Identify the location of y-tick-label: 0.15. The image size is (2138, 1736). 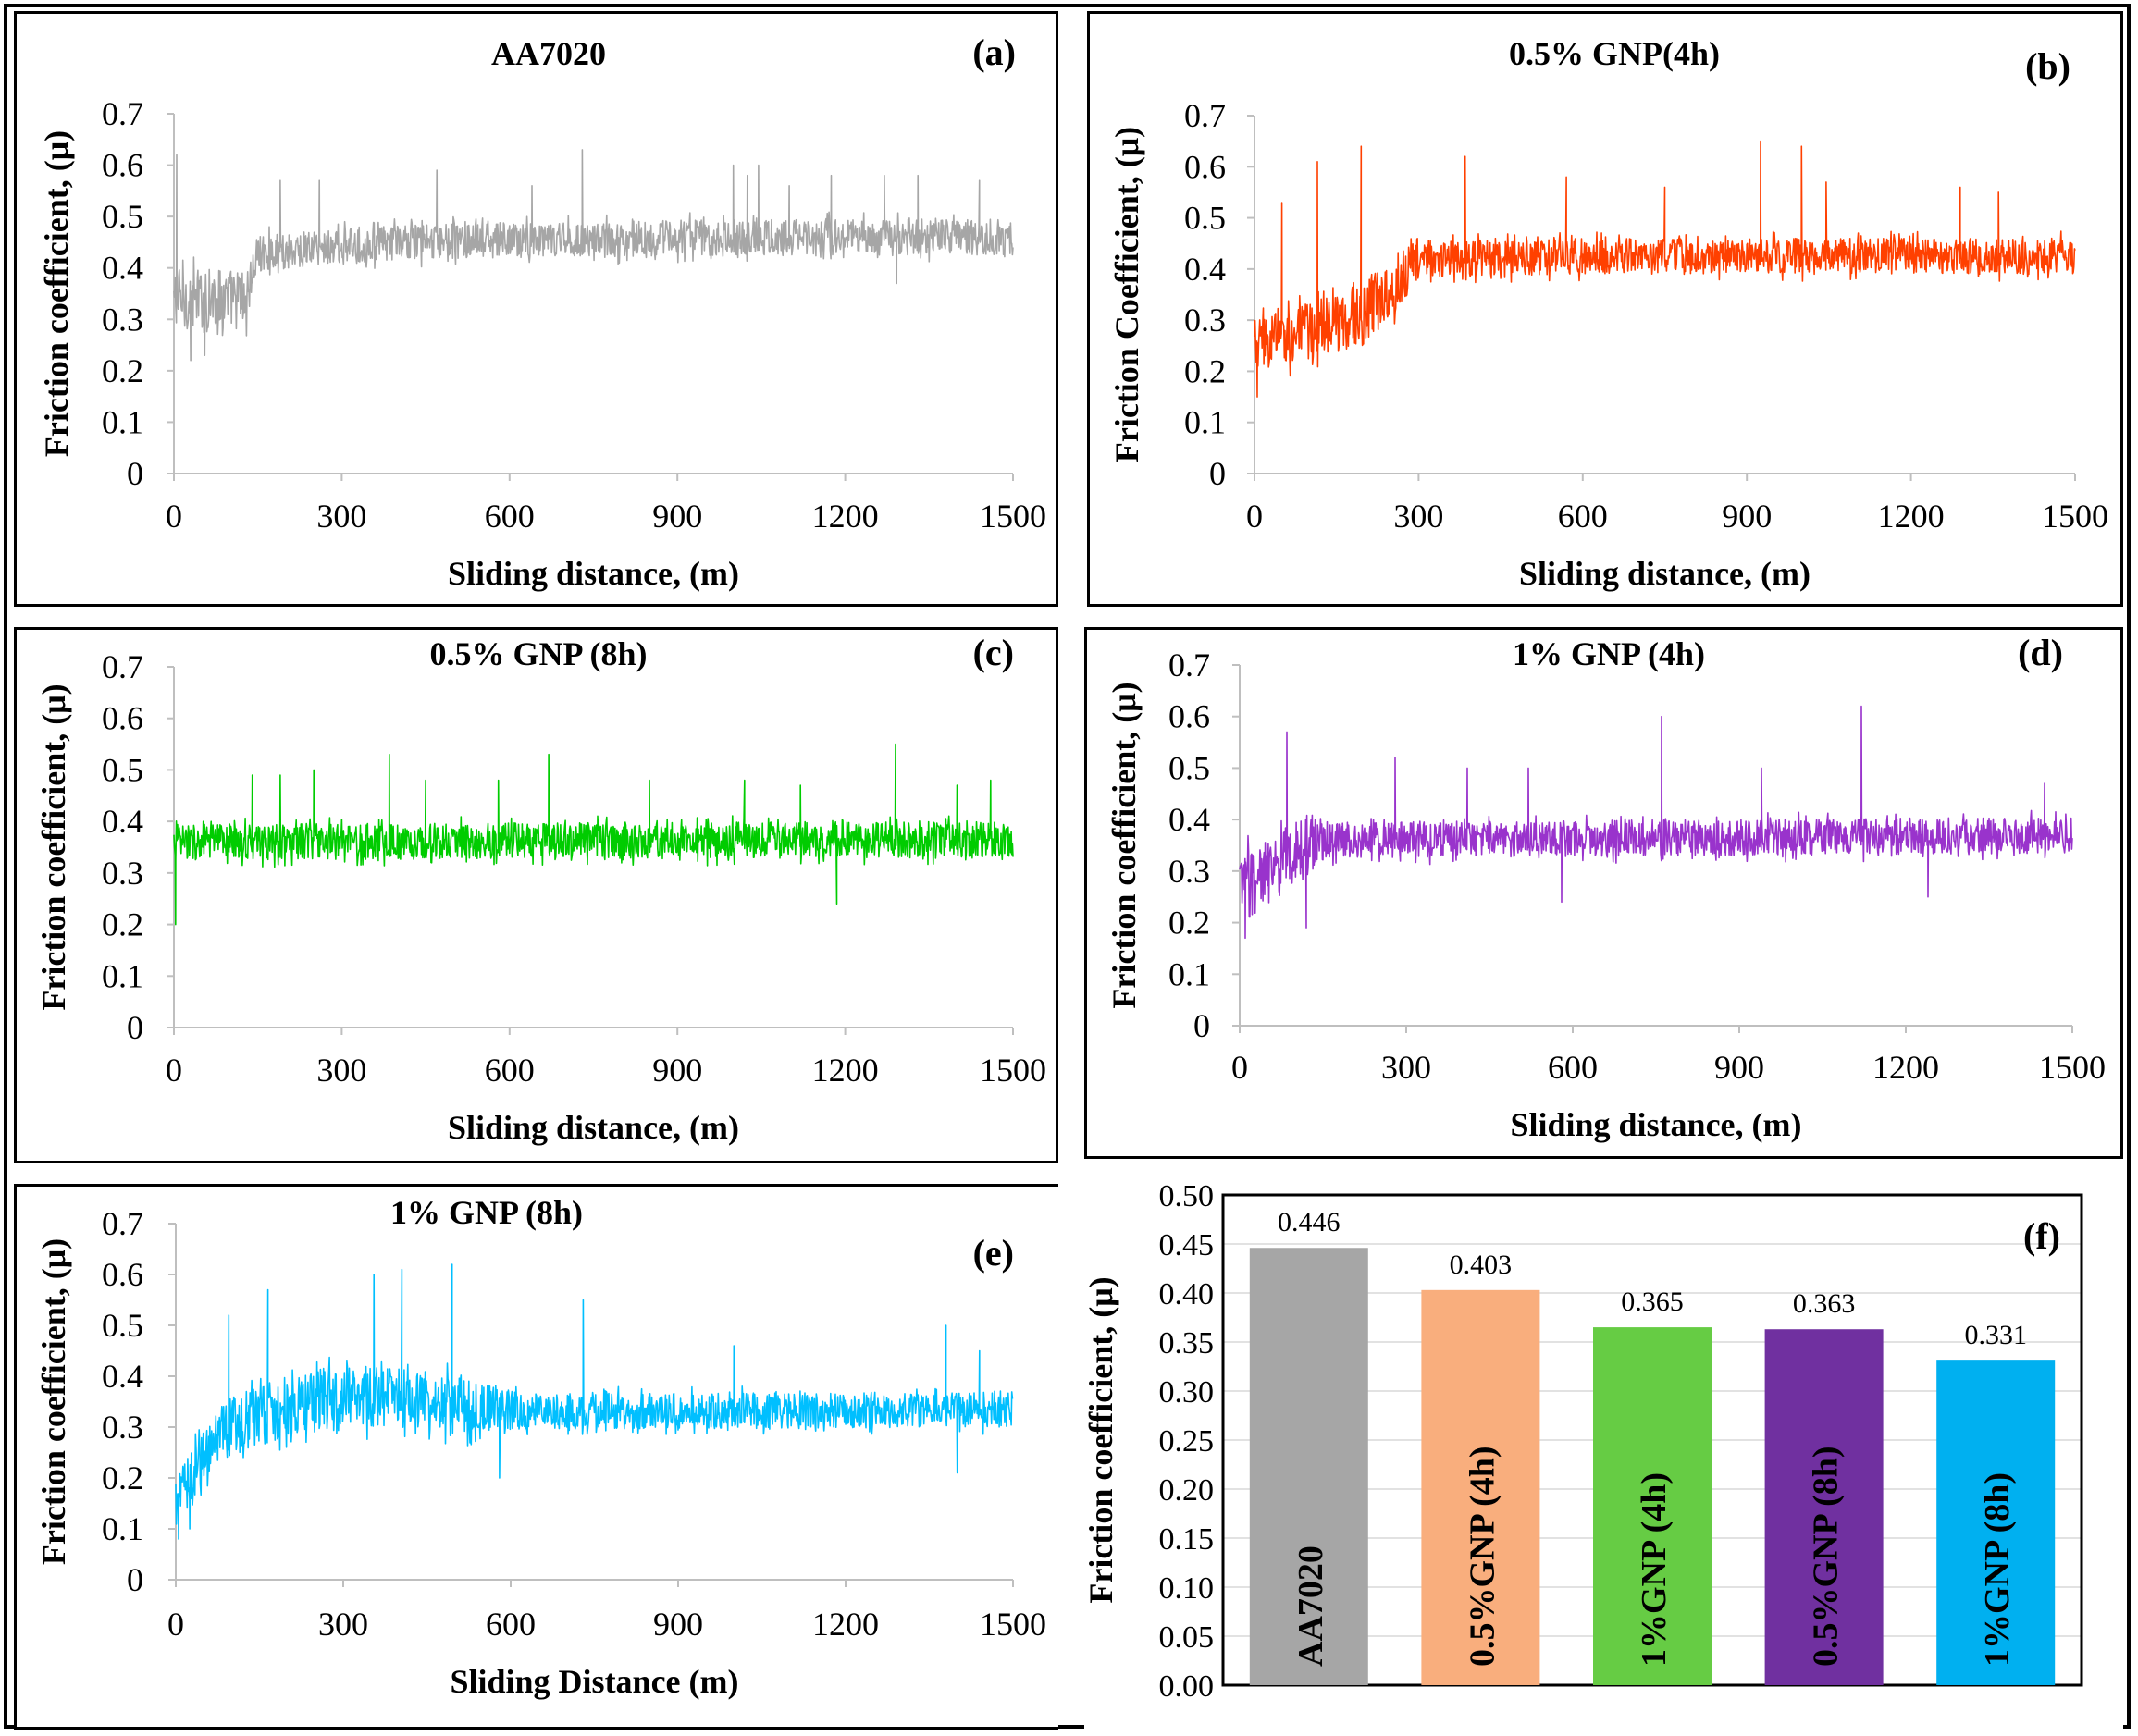
(1187, 1539).